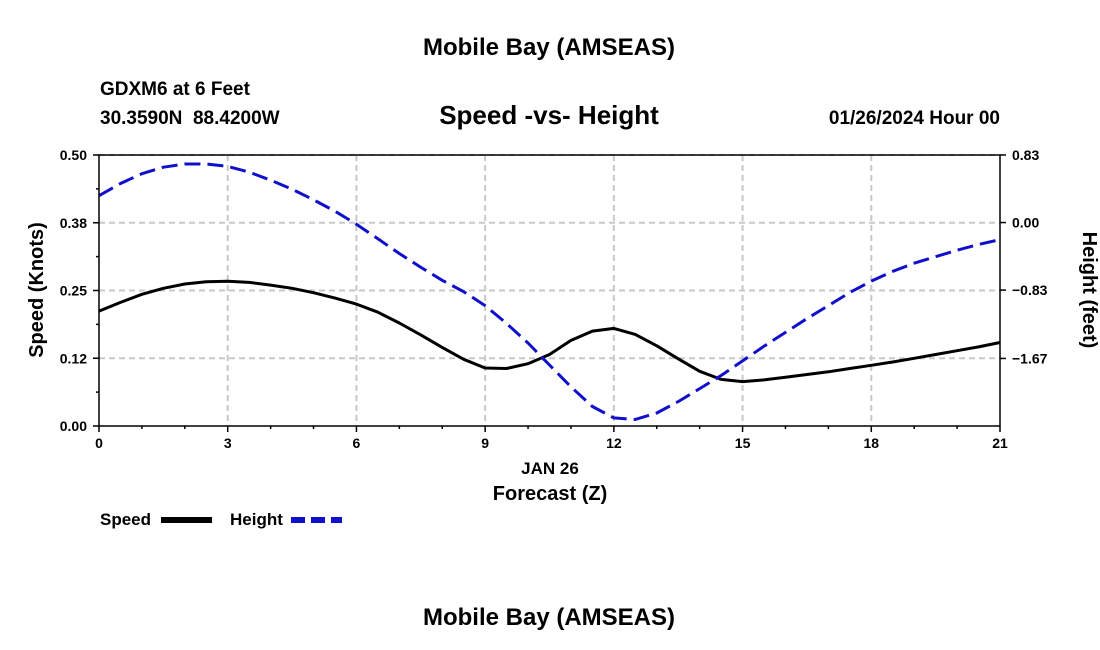 The width and height of the screenshot is (1100, 650). What do you see at coordinates (1024, 256) in the screenshot?
I see `y-right-axis-ticks: −1.67 −0.83 0.00 0.83` at bounding box center [1024, 256].